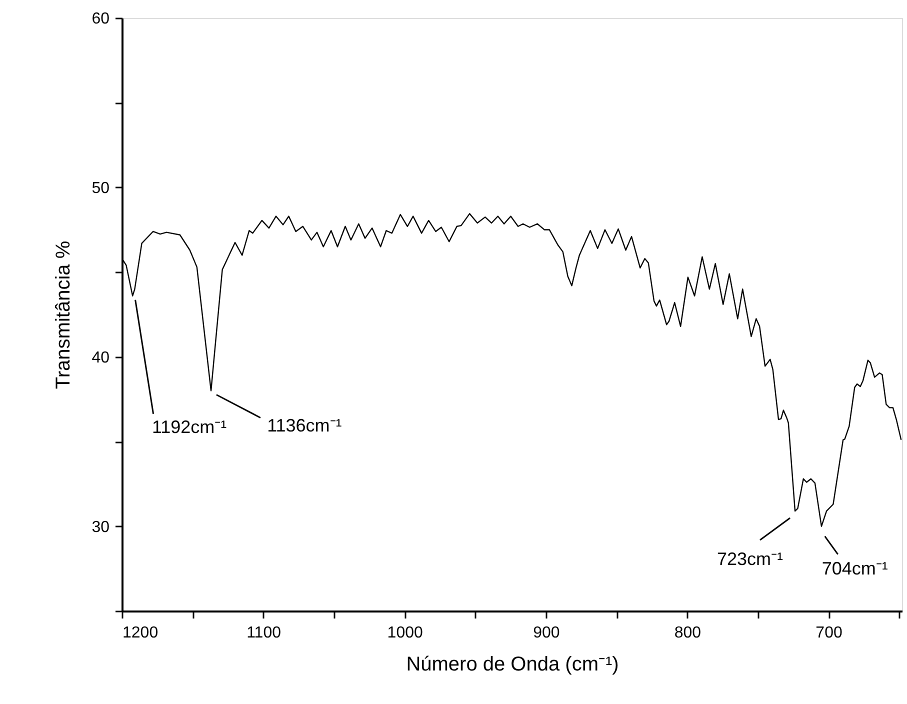  I want to click on x-tick-label: 1200, so click(140, 633).